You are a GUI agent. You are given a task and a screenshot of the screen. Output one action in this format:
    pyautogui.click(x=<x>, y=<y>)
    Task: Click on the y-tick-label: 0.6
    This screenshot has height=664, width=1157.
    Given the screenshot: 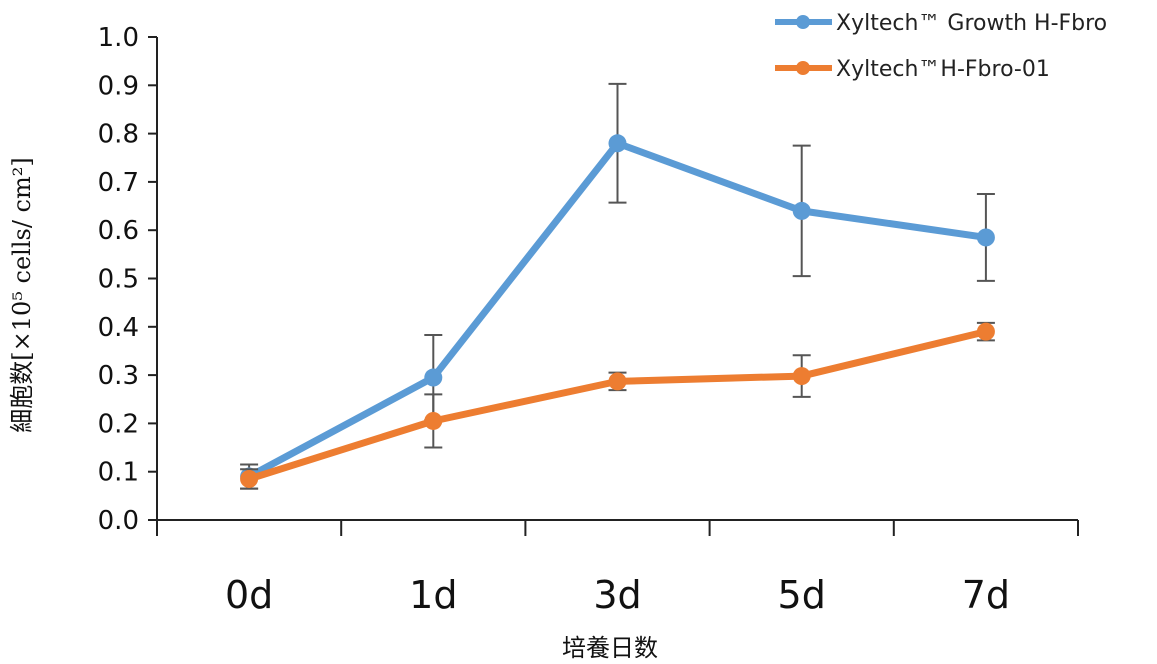 What is the action you would take?
    pyautogui.click(x=118, y=231)
    